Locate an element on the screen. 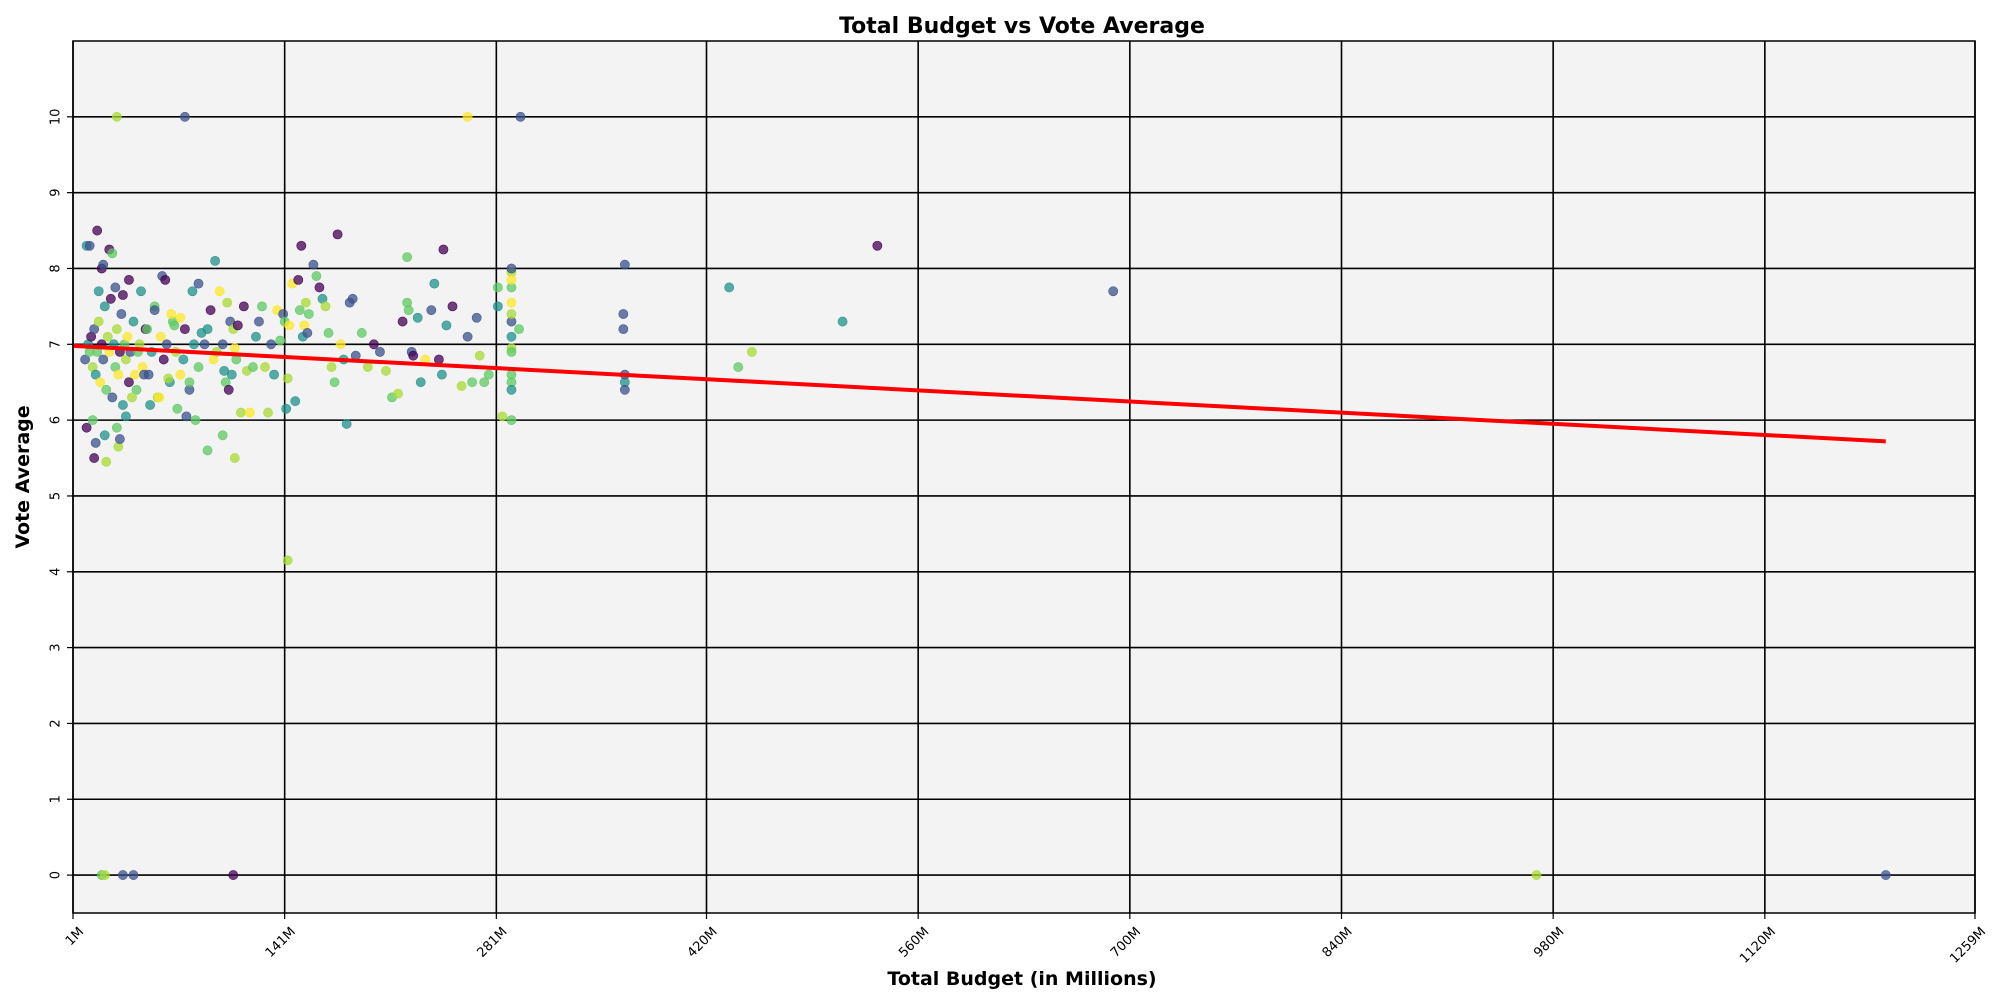 The image size is (2000, 1000). y-tick-label: 5 is located at coordinates (56, 496).